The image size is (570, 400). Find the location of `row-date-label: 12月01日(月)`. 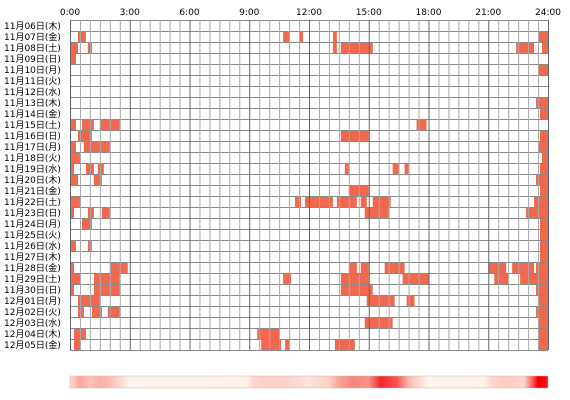

row-date-label: 12月01日(月) is located at coordinates (32, 301).